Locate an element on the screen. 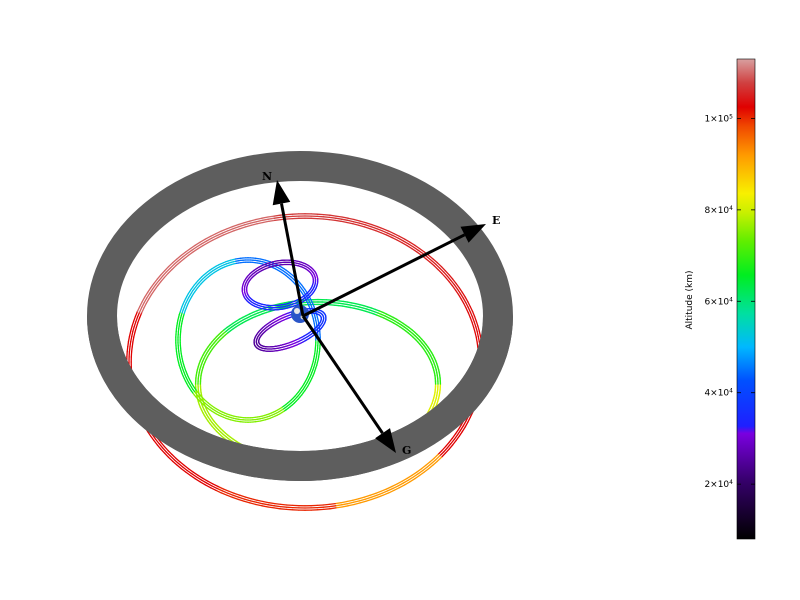  colorbar-ticks: 2×104 4×104 6×104 8×104 1×105 is located at coordinates (729, 301).